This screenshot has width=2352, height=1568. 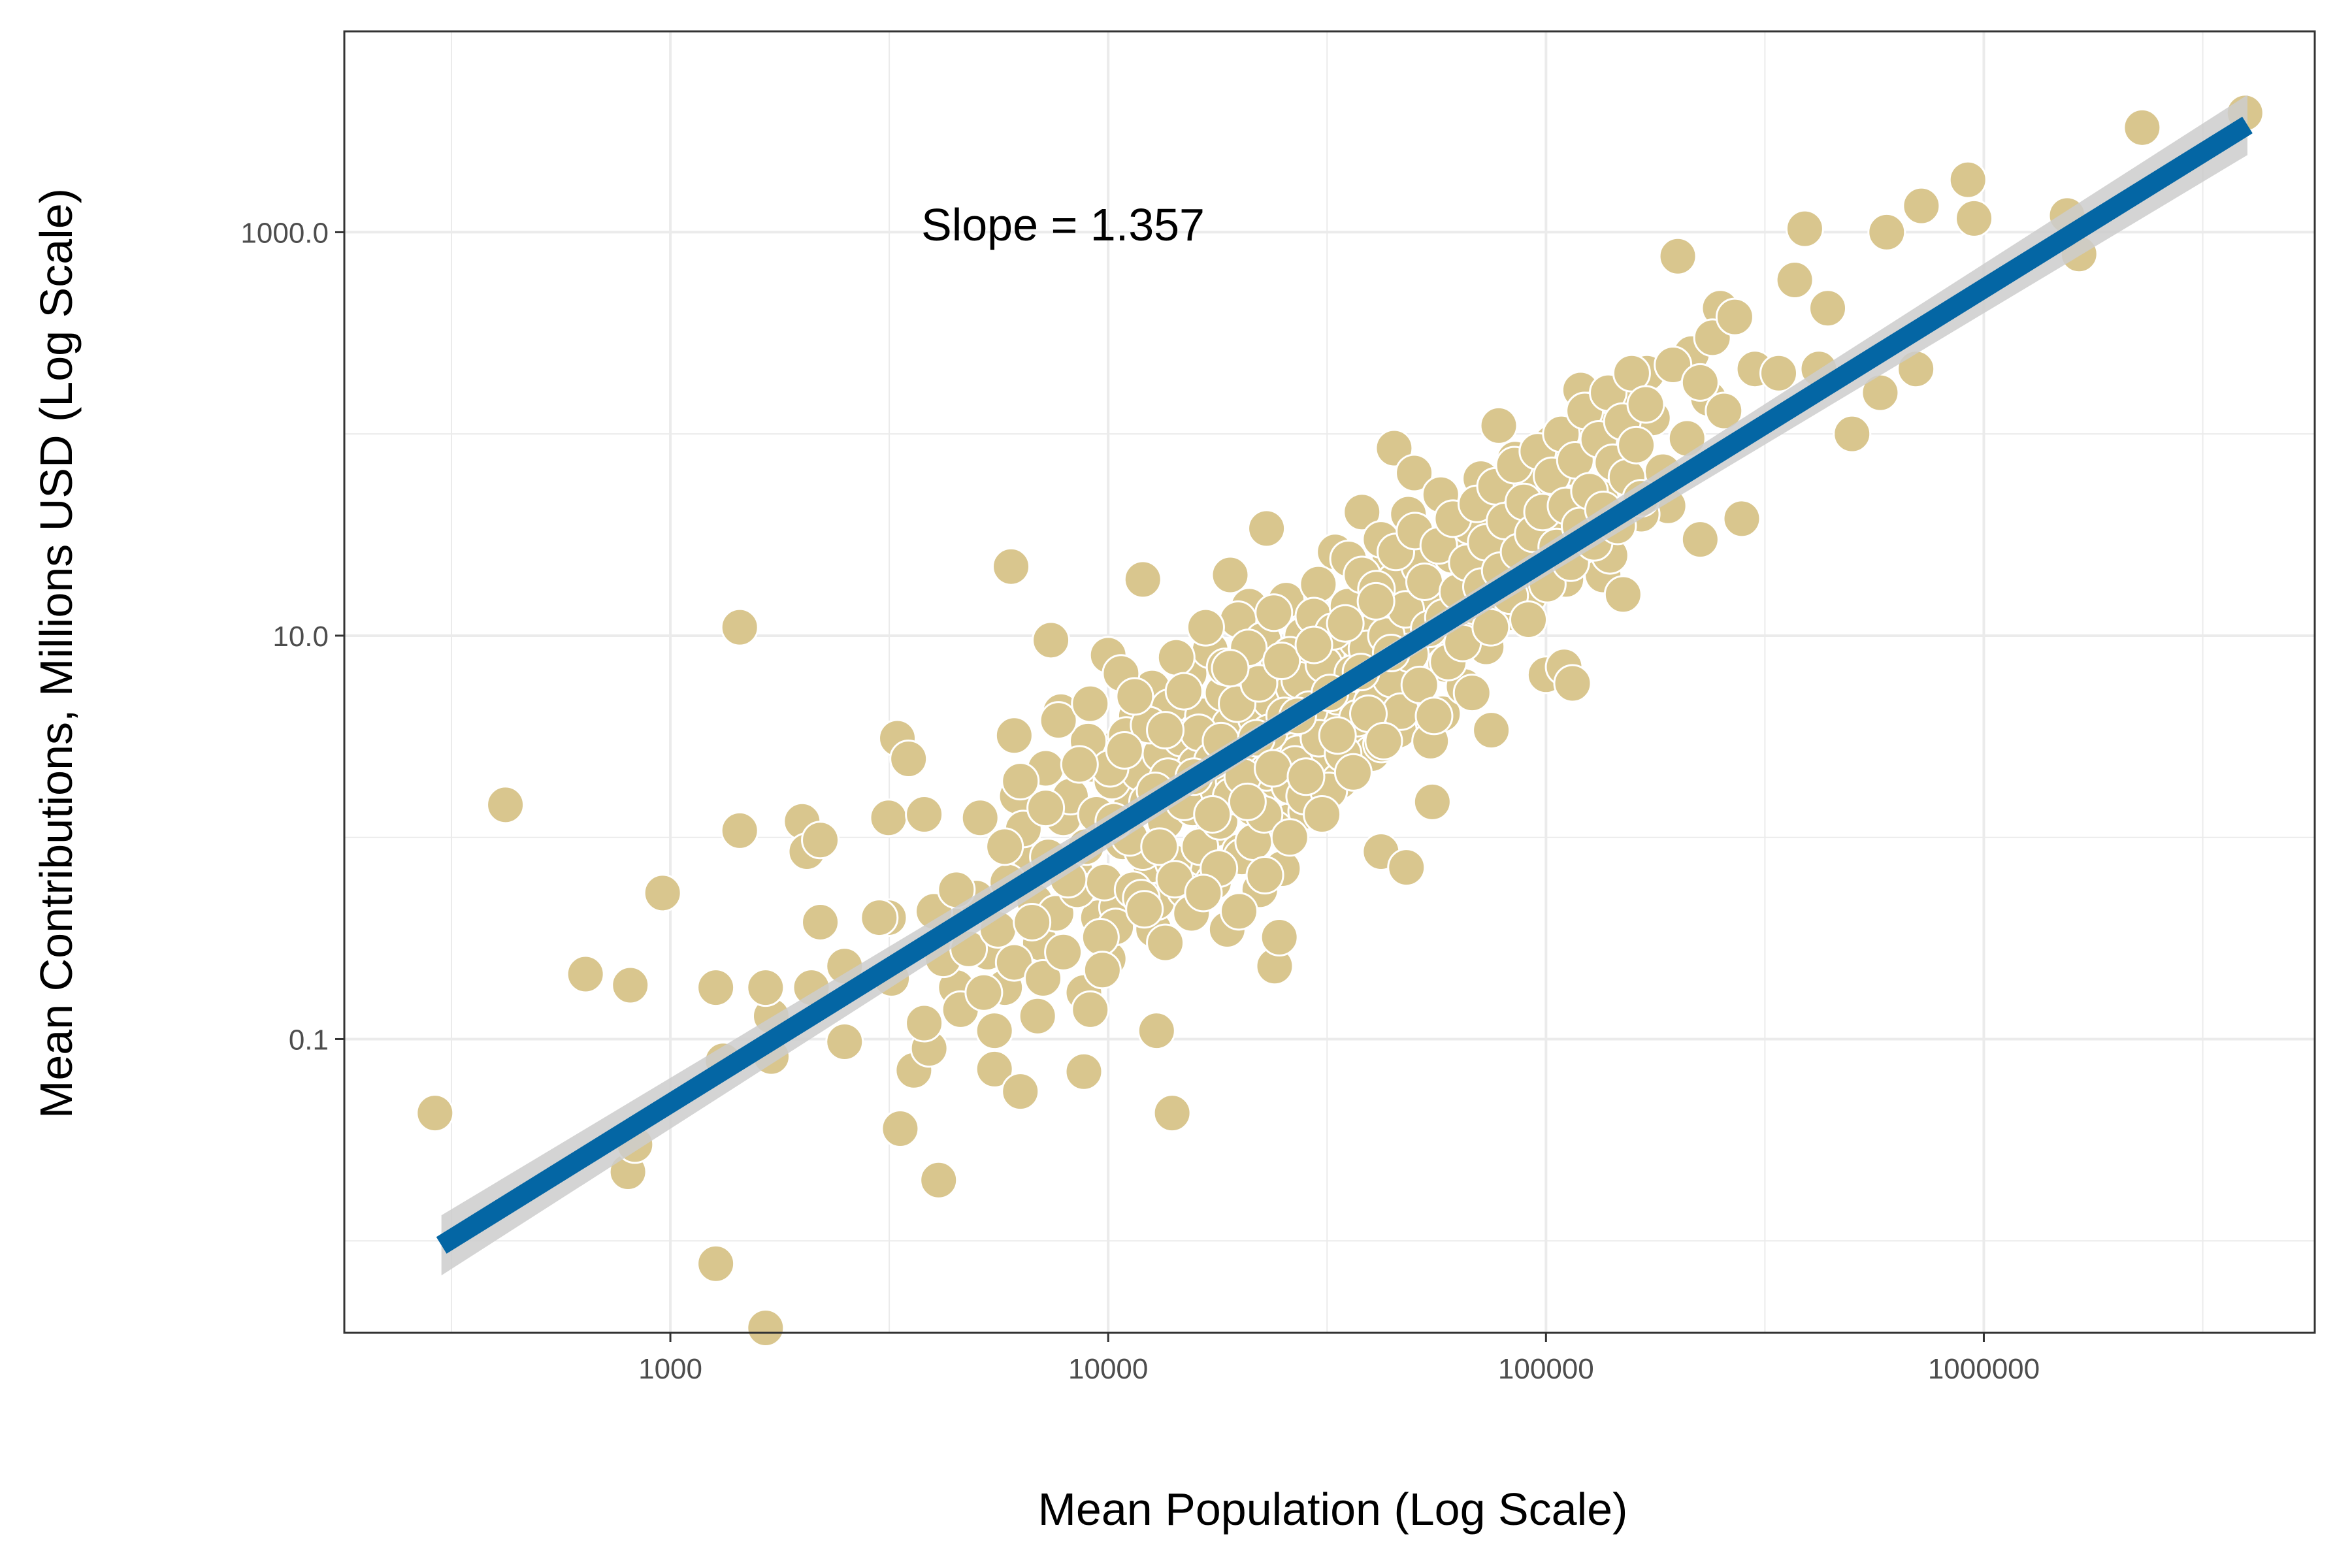 What do you see at coordinates (1984, 1369) in the screenshot?
I see `x-tick-label: 1000000` at bounding box center [1984, 1369].